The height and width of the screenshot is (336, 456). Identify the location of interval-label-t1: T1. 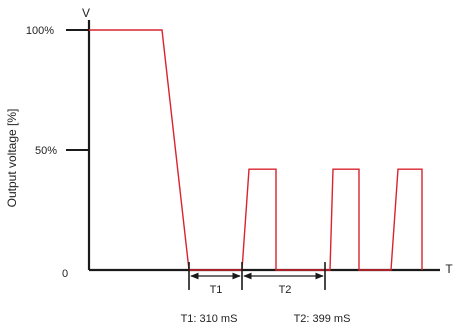
(216, 290).